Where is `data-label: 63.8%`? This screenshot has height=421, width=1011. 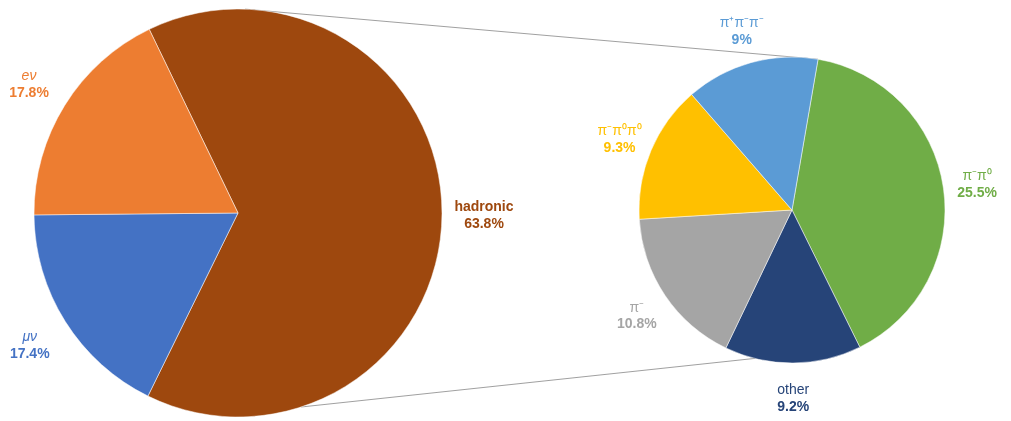 data-label: 63.8% is located at coordinates (484, 222).